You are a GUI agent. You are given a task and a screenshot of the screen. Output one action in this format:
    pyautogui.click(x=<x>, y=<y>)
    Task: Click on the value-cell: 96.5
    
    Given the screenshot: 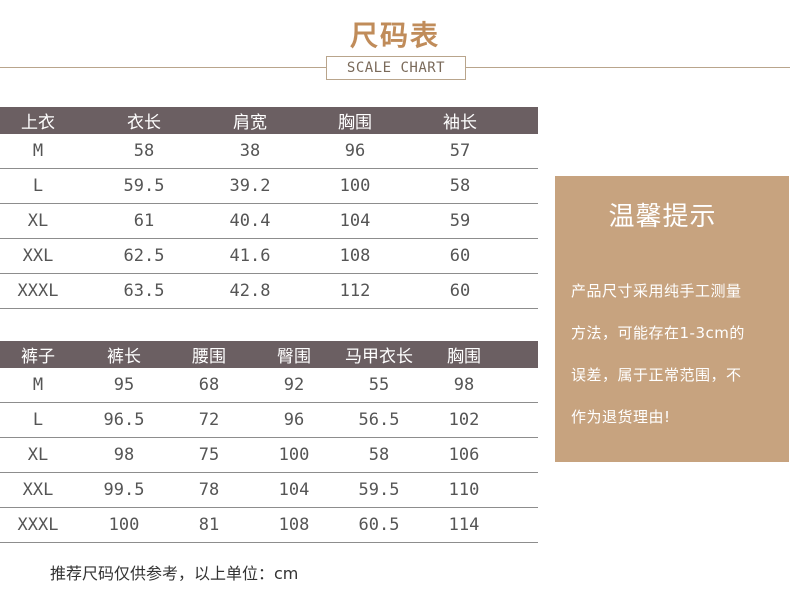 What is the action you would take?
    pyautogui.click(x=124, y=420)
    